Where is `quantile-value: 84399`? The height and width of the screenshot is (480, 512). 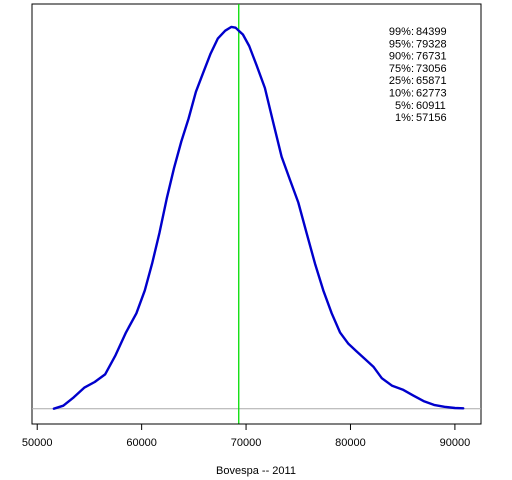
quantile-value: 84399 is located at coordinates (431, 32).